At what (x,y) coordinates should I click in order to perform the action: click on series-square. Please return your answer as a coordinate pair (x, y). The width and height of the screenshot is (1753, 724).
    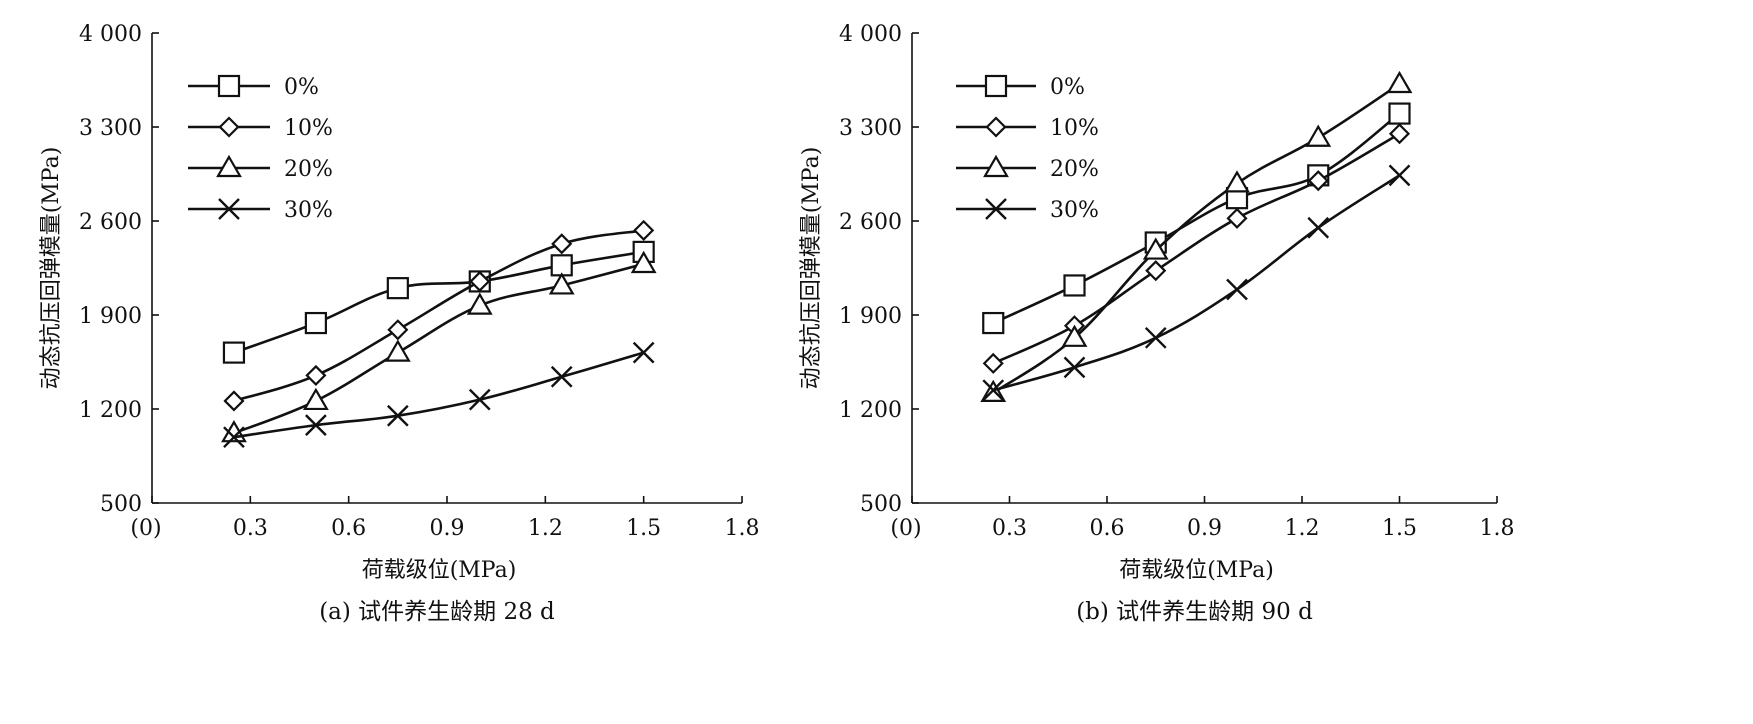
    Looking at the image, I should click on (438, 302).